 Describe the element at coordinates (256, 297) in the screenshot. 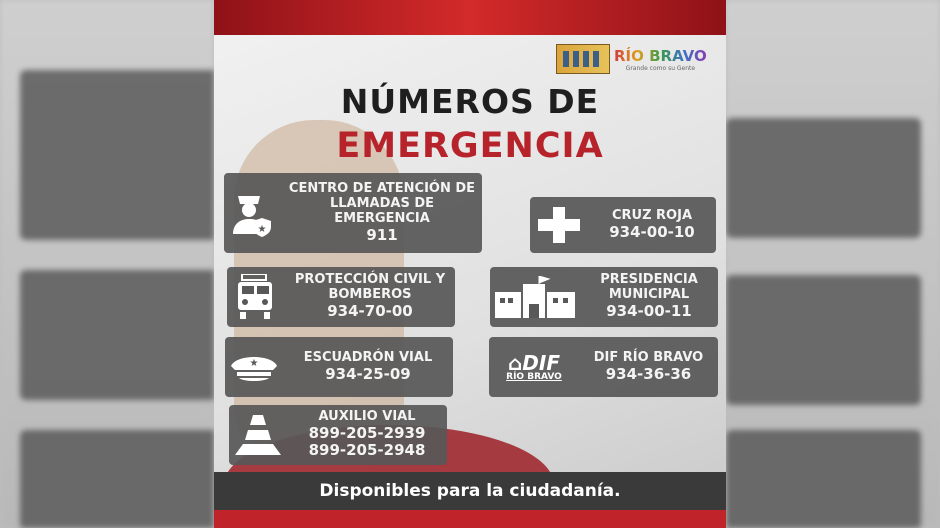

I see `fire-truck-icon` at that location.